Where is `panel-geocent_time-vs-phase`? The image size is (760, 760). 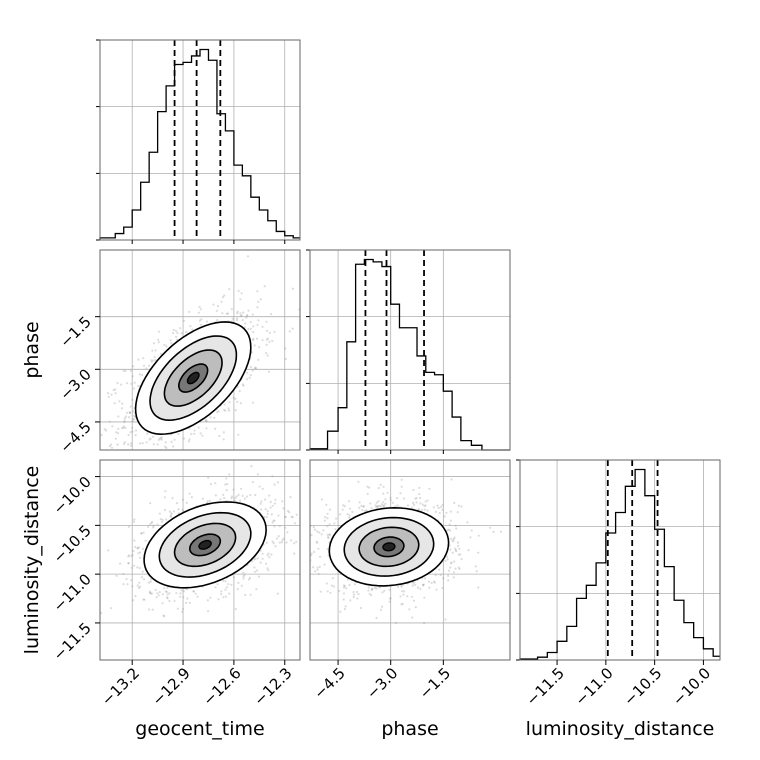
panel-geocent_time-vs-phase is located at coordinates (200, 356).